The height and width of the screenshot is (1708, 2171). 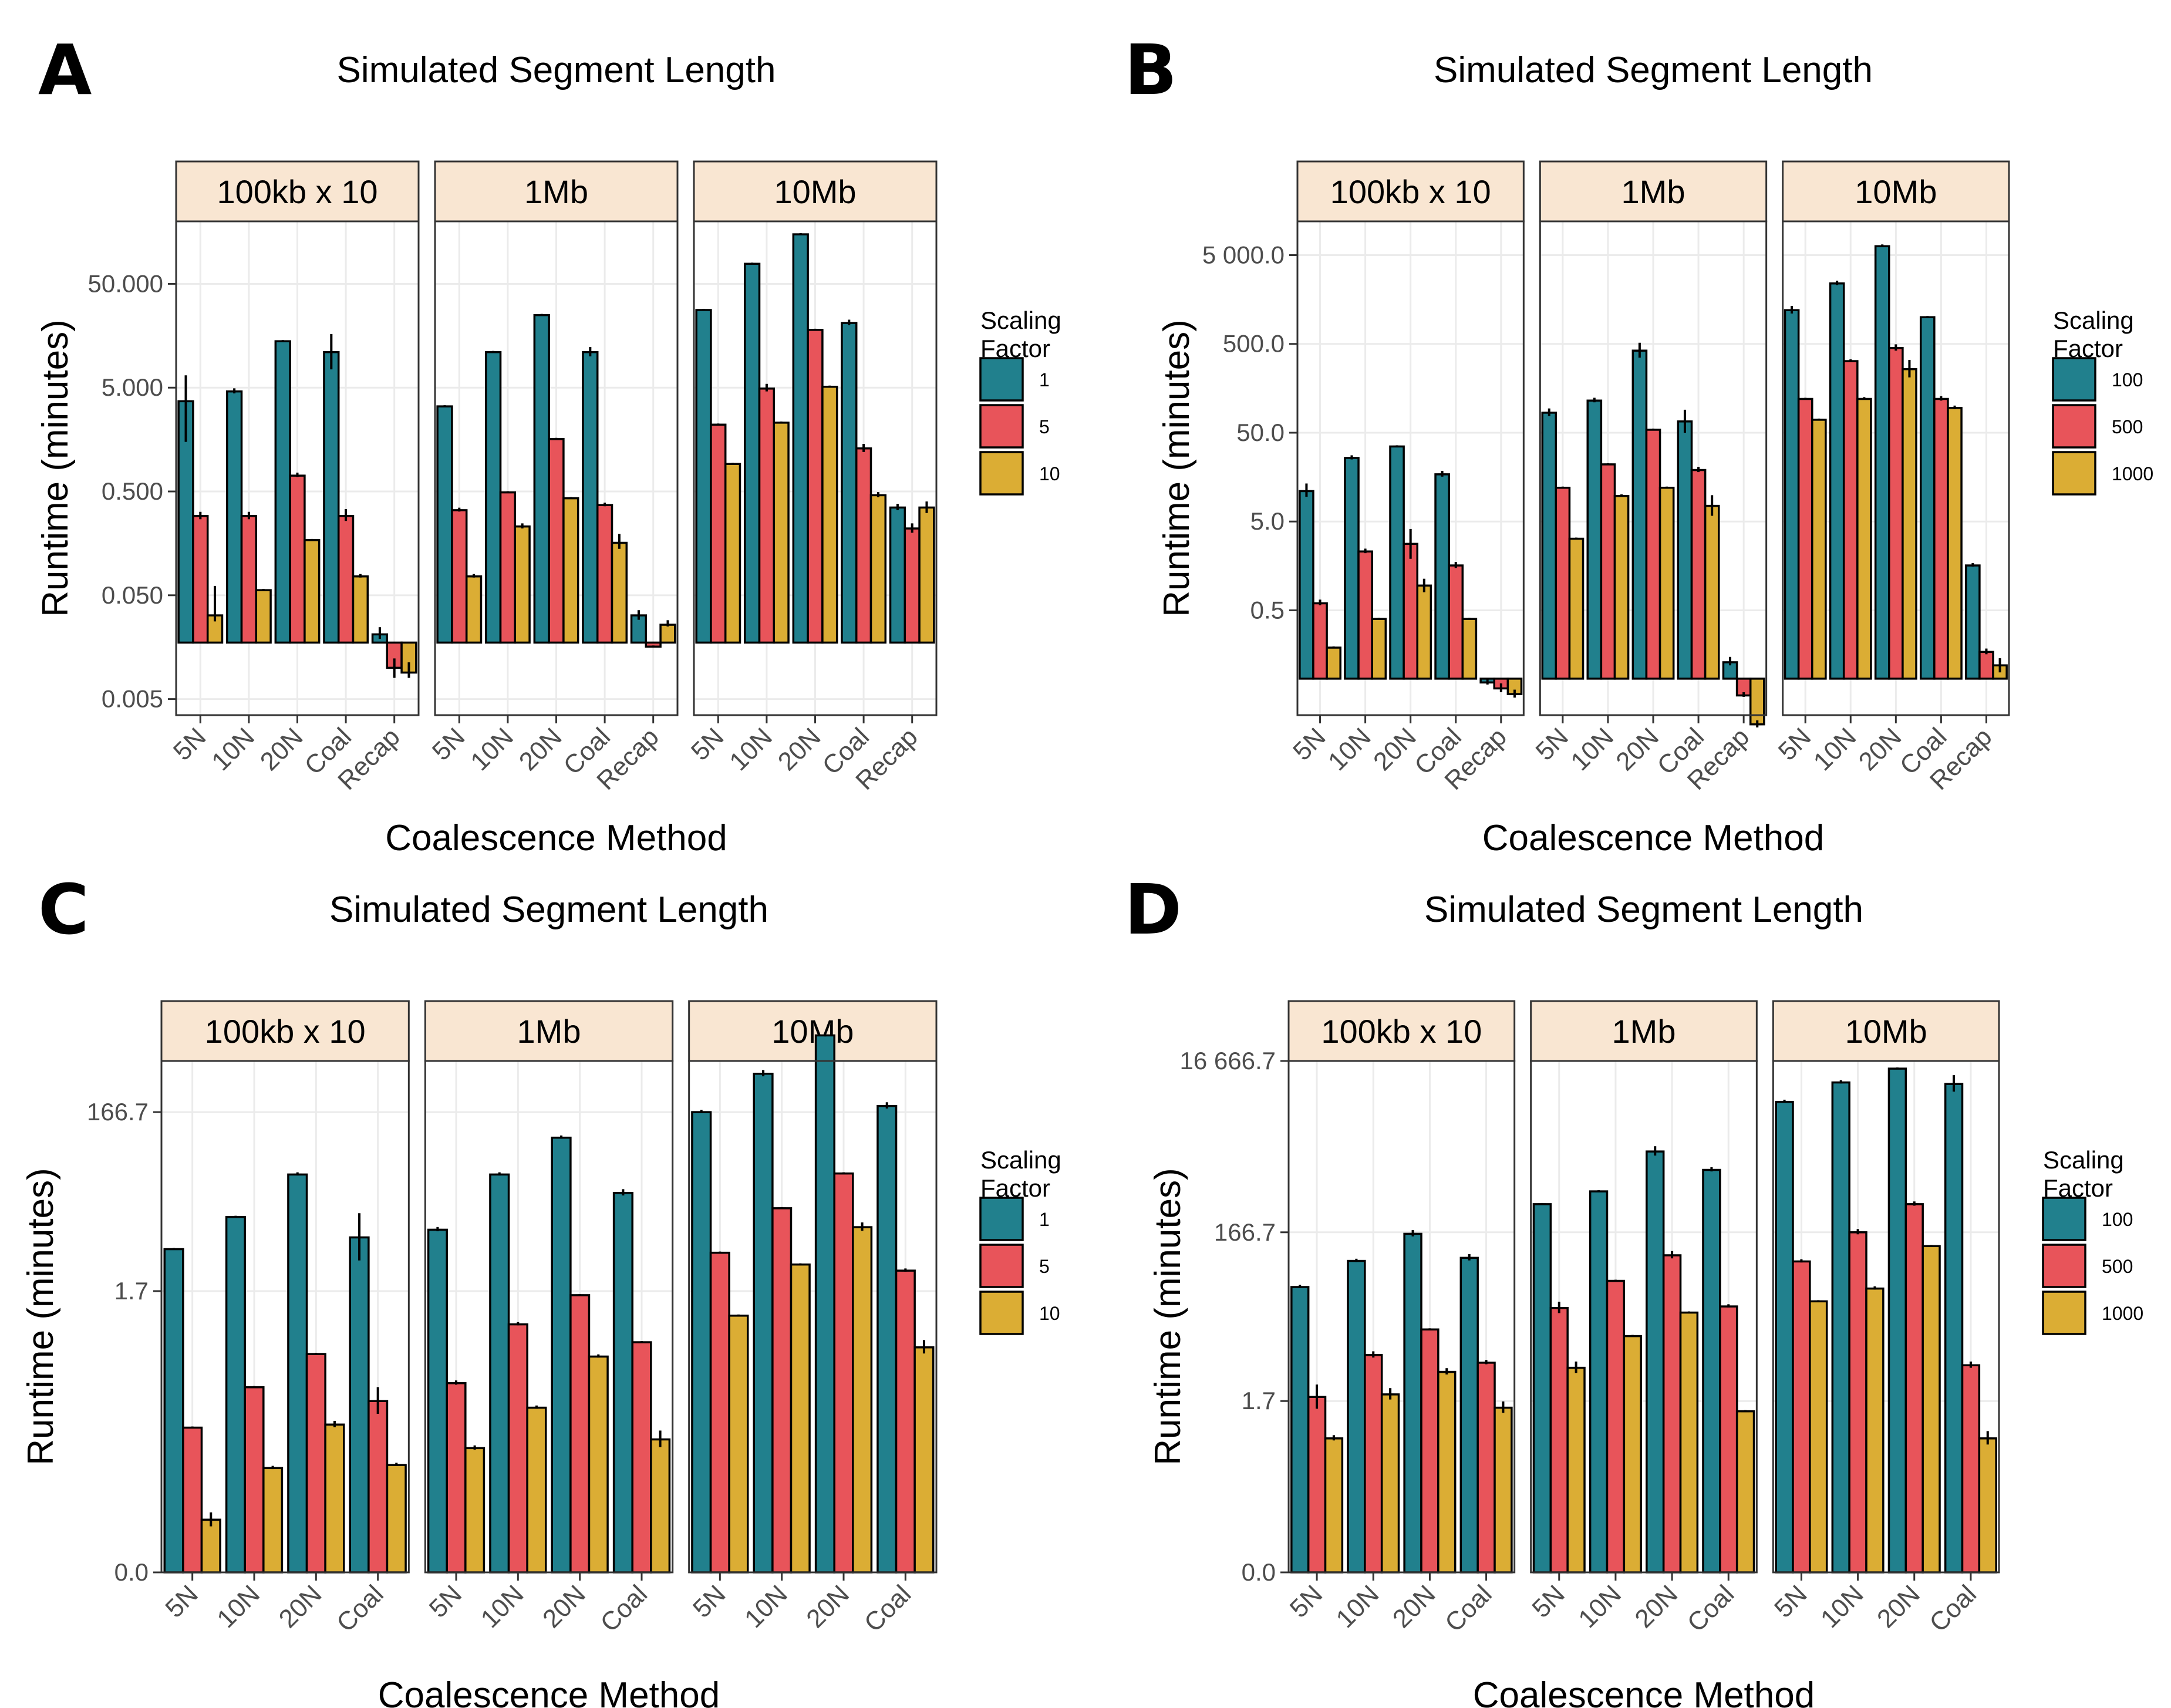 I want to click on y-tick-label: 0.0, so click(x=1259, y=1572).